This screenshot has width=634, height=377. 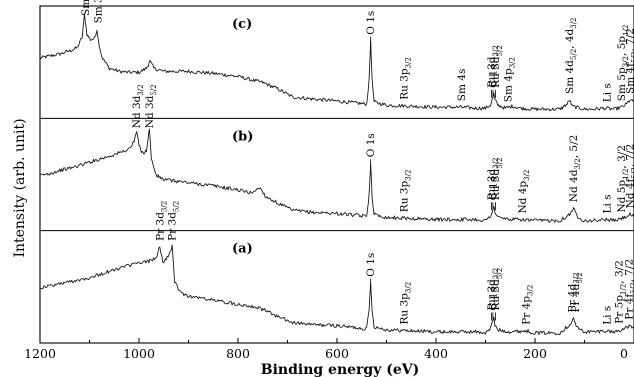 What do you see at coordinates (623, 179) in the screenshot?
I see `peak-label: Nd 5p1/2, 3/2` at bounding box center [623, 179].